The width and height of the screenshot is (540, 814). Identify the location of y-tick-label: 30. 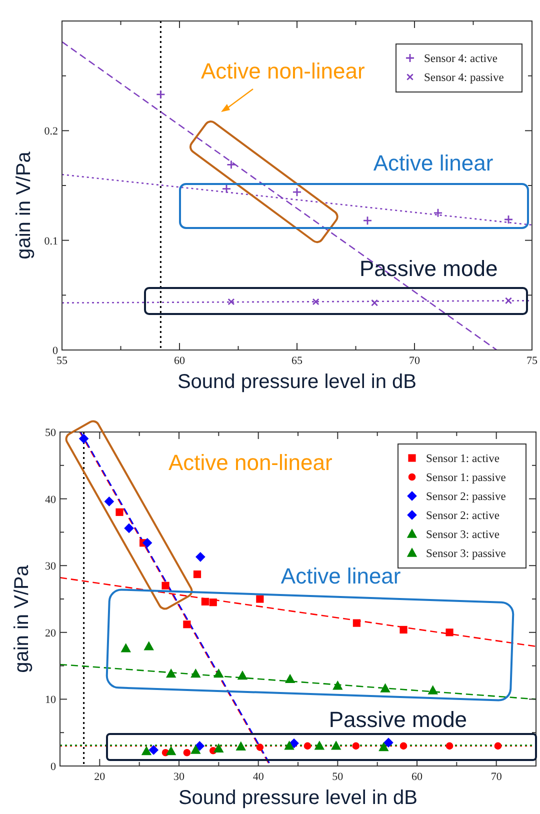
(50, 566).